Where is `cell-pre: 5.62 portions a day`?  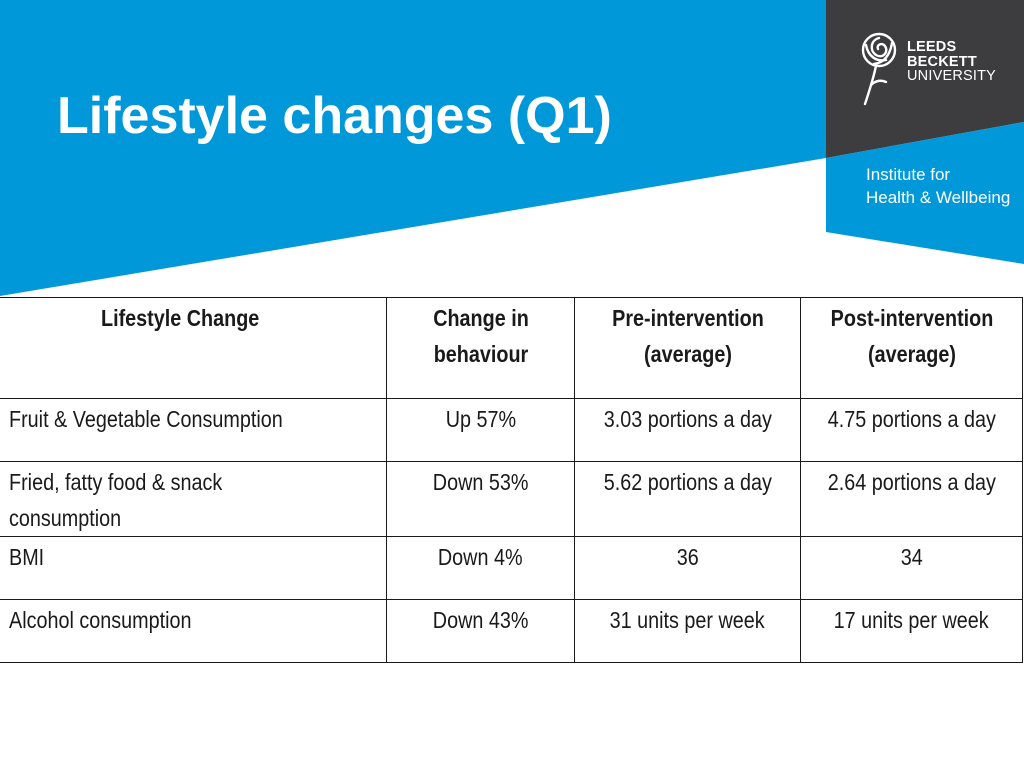
cell-pre: 5.62 portions a day is located at coordinates (687, 499).